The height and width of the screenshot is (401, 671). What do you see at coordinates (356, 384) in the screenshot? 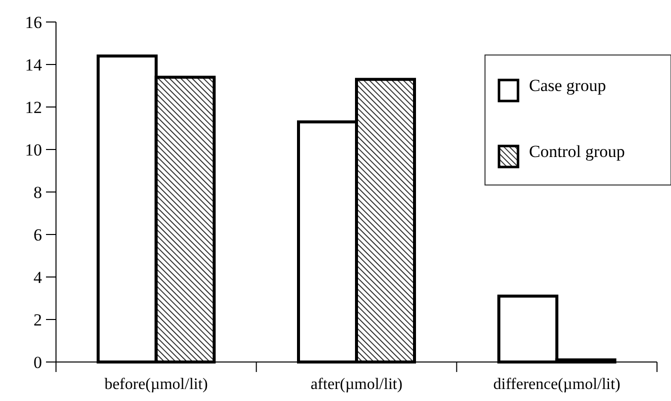
I see `x-tick-label: after(µmol/lit)` at bounding box center [356, 384].